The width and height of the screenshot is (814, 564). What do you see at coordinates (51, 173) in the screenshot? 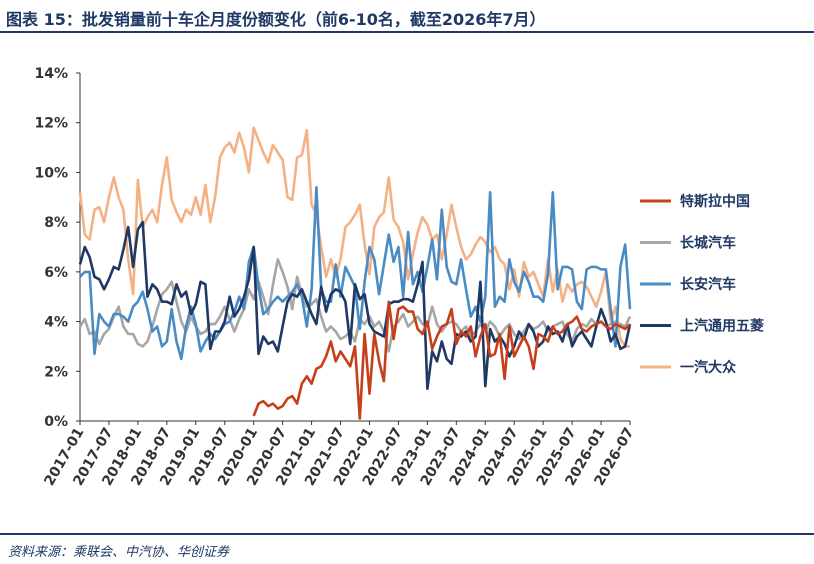
I see `y-tick-label: 10%` at bounding box center [51, 173].